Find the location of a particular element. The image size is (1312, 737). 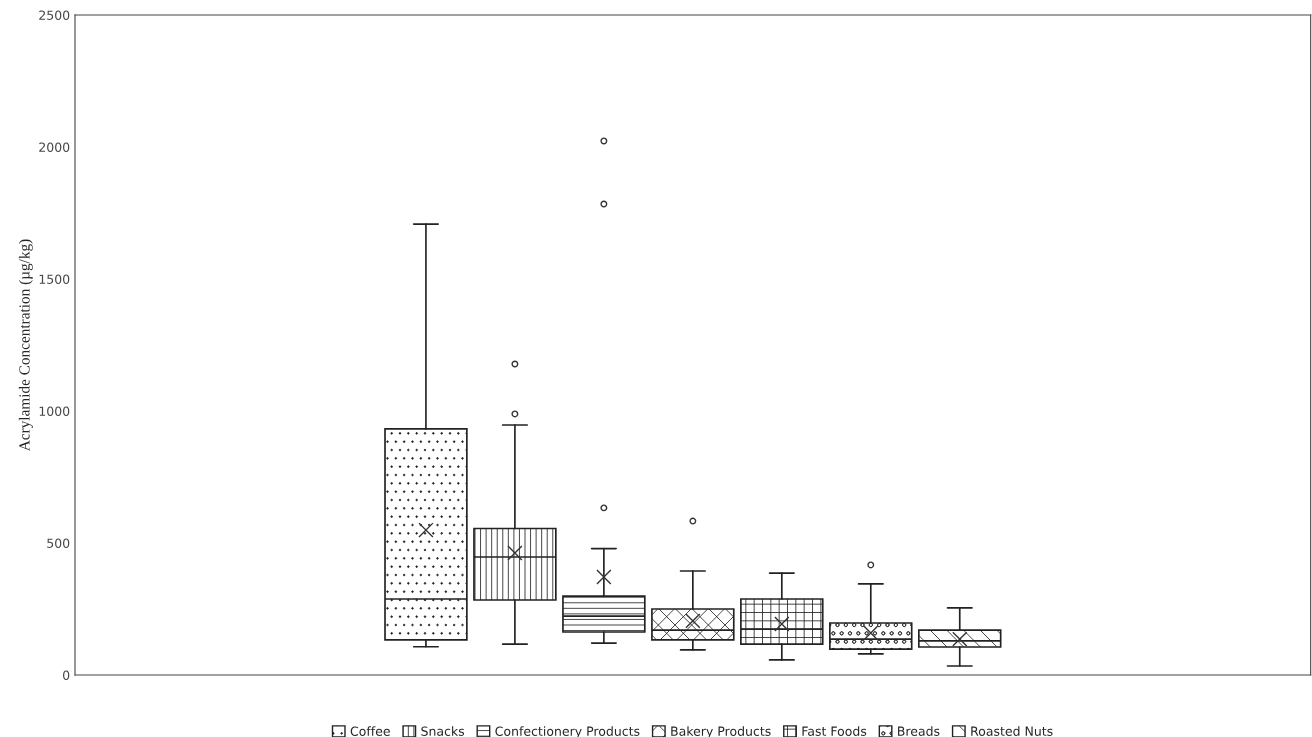

y-tick-label: 500 is located at coordinates (58, 543).